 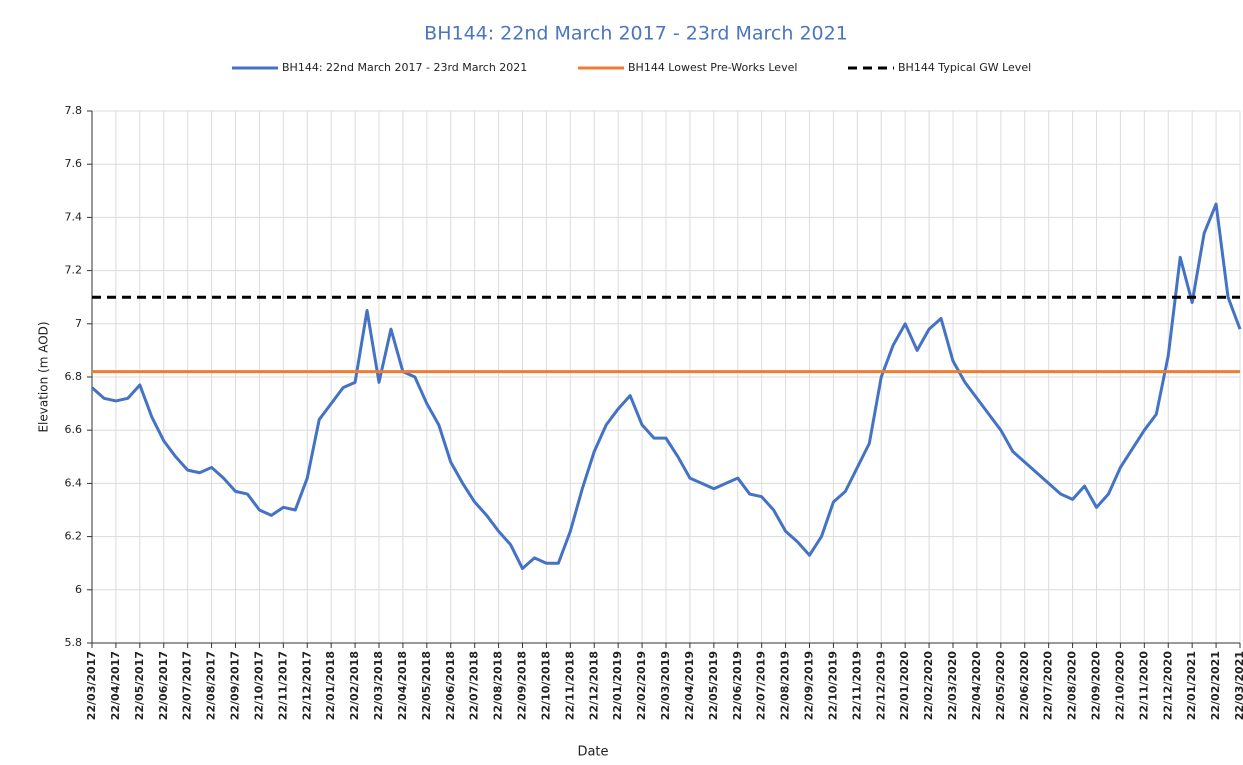 What do you see at coordinates (404, 67) in the screenshot?
I see `legend-label: BH144: 22nd March 2017 - 23rd March 2021` at bounding box center [404, 67].